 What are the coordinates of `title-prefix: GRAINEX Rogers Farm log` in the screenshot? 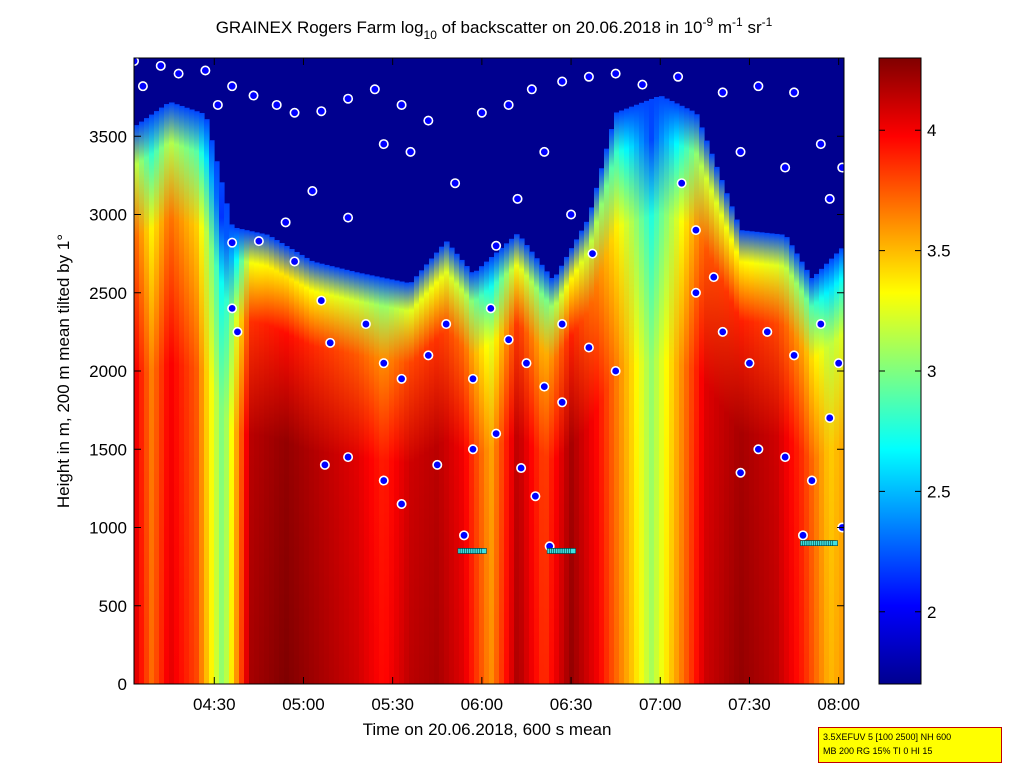 It's located at (320, 27).